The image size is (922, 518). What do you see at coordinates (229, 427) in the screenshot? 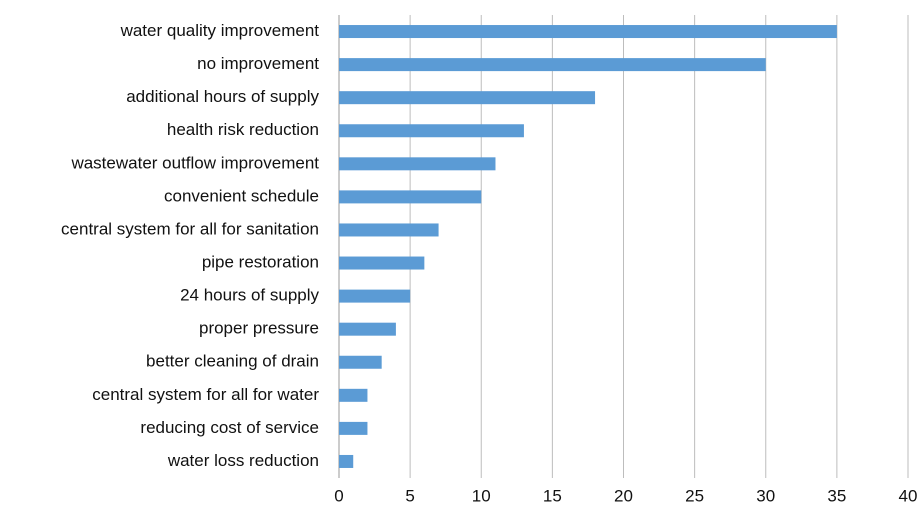
I see `y-tick-label: reducing cost of service` at bounding box center [229, 427].